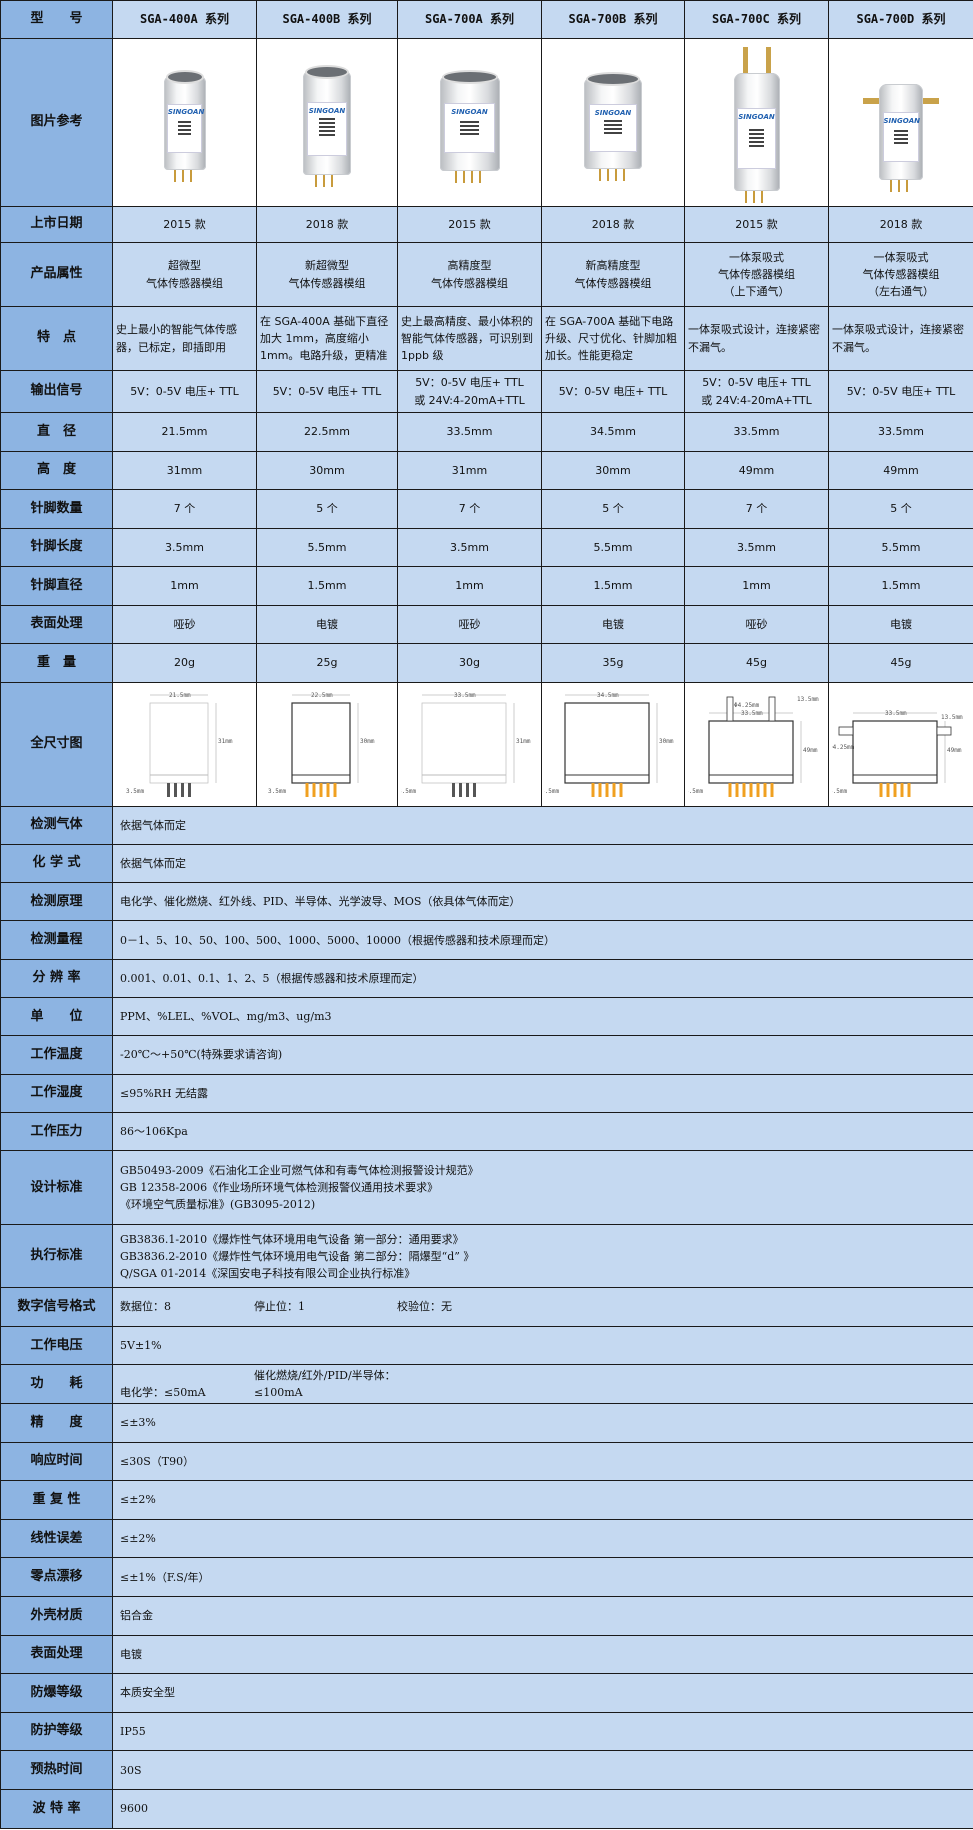  I want to click on spec-line: GB 12358-2006《作业场所环境气体检测报警仪通用技术要求》, so click(279, 1188).